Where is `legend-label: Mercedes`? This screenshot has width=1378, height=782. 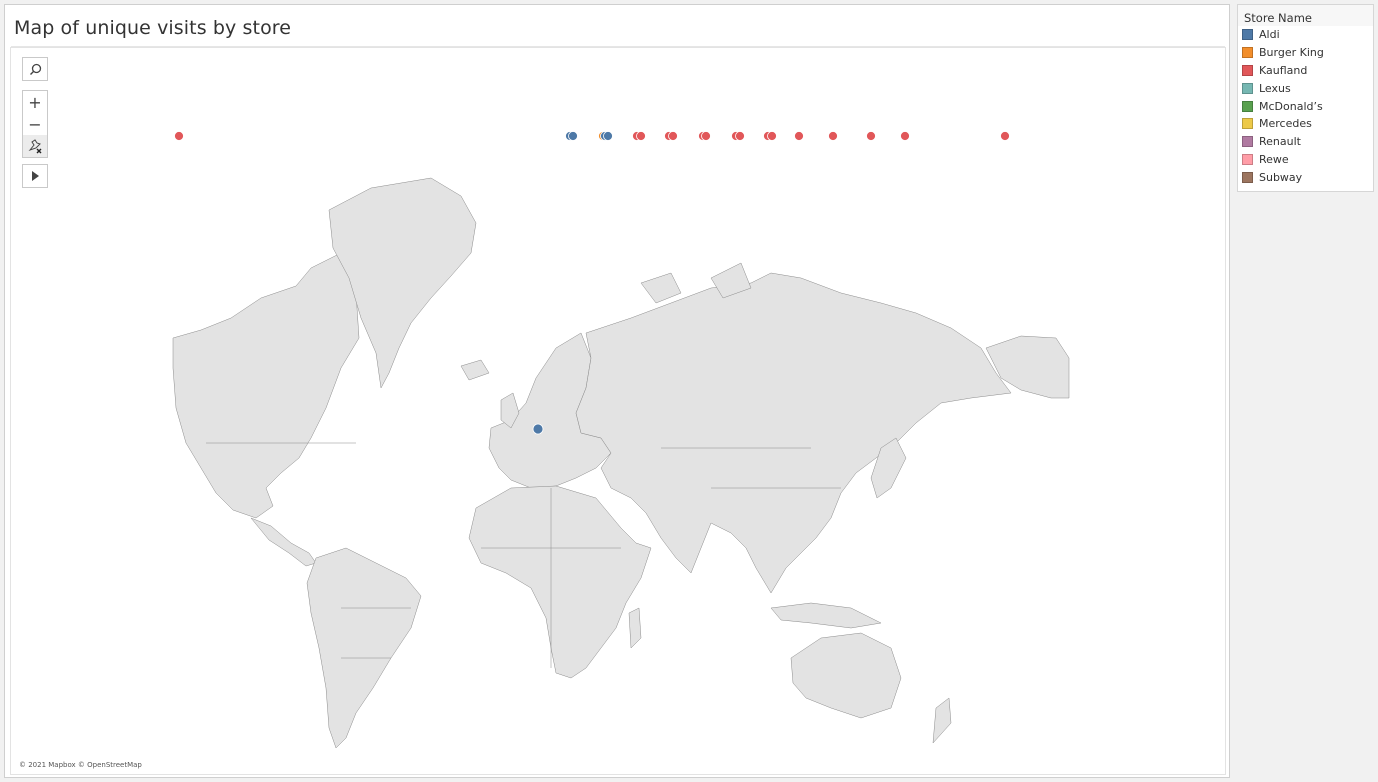
legend-label: Mercedes is located at coordinates (1285, 124).